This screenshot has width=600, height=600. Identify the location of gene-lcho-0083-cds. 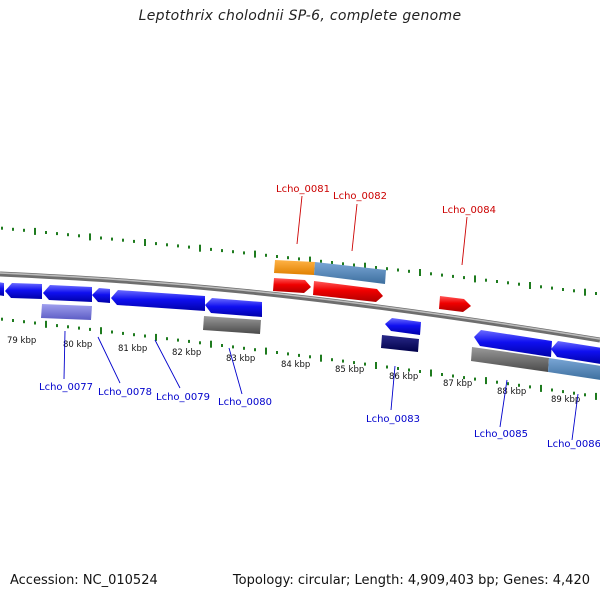
(403, 326).